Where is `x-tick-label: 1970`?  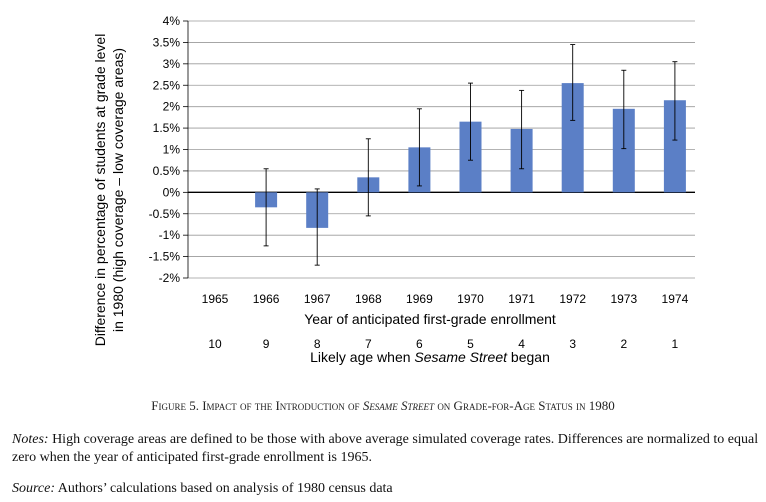
x-tick-label: 1970 is located at coordinates (470, 299).